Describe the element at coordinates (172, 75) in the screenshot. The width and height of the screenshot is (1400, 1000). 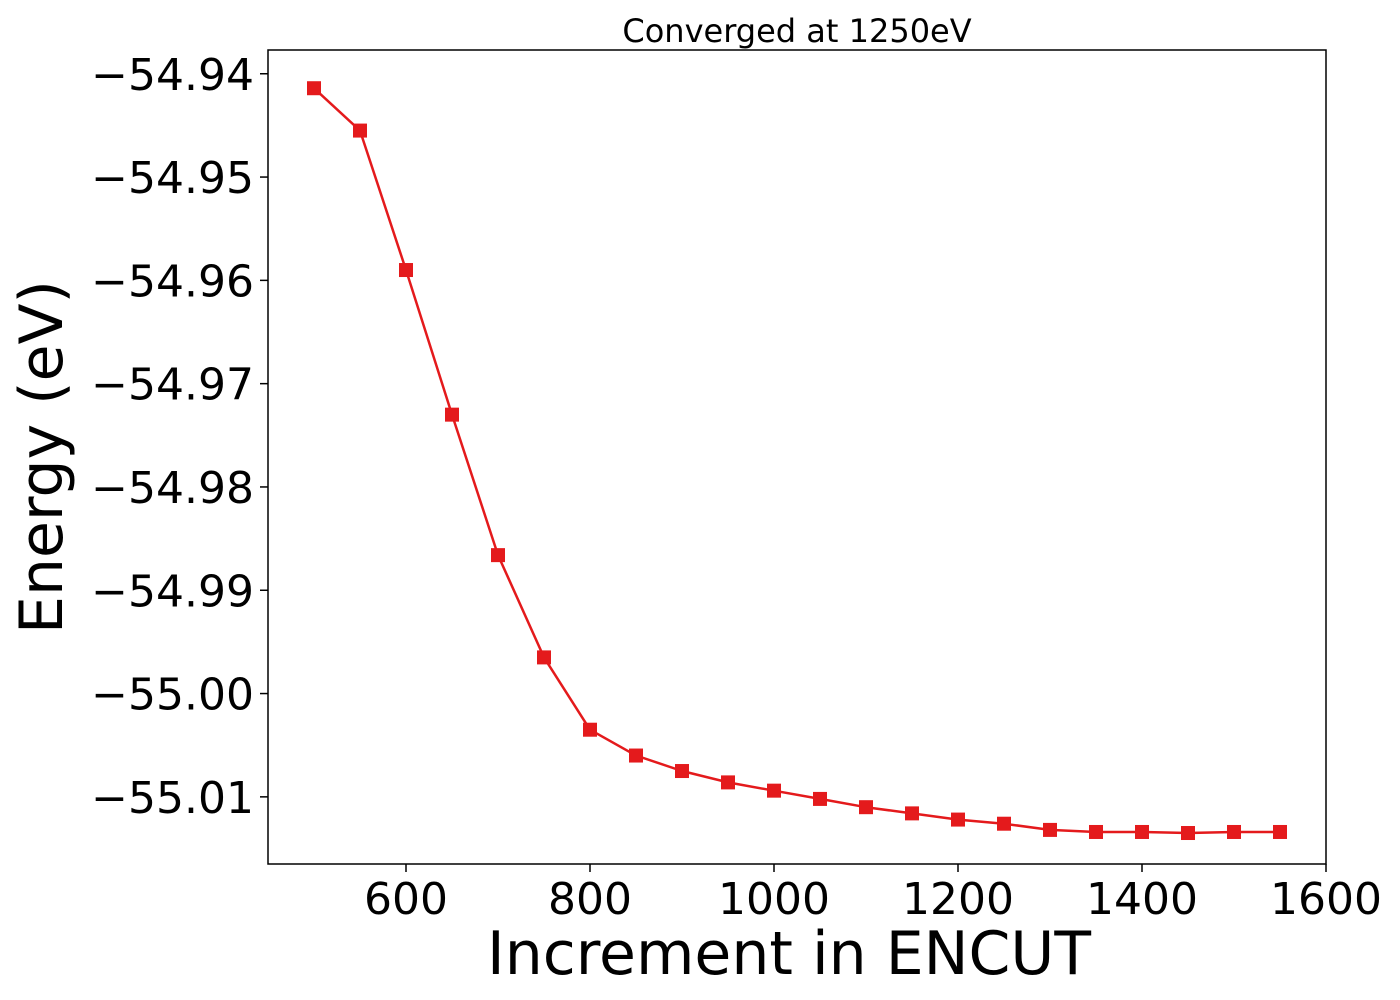
I see `y-tick-label: −54.94` at that location.